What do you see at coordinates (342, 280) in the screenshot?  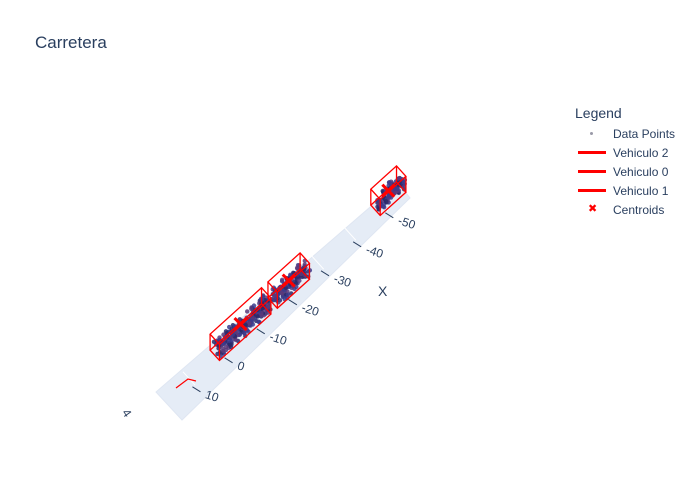 I see `tick-label: -30` at bounding box center [342, 280].